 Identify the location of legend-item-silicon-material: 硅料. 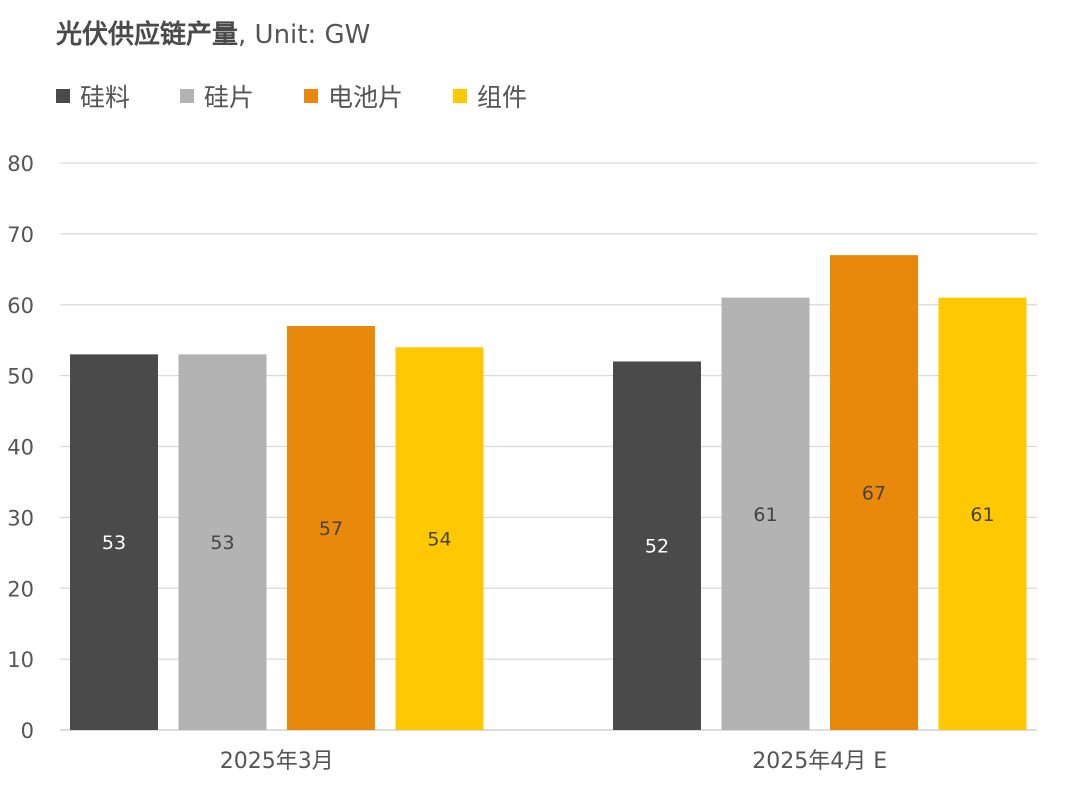
(93, 96).